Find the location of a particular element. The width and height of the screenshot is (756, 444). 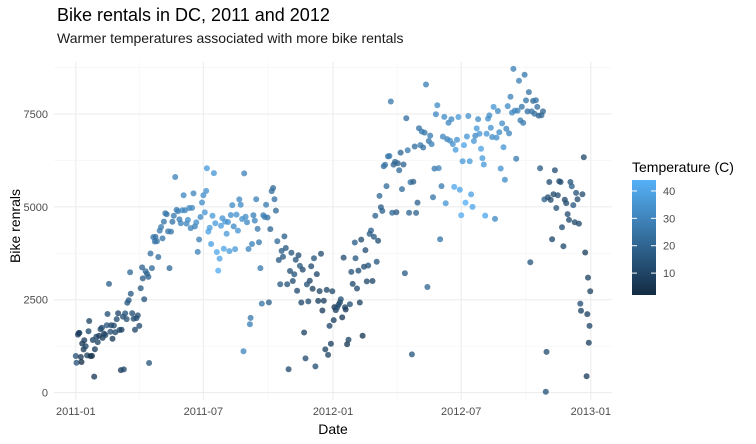

x-tick-label: 2013-01 is located at coordinates (591, 412).